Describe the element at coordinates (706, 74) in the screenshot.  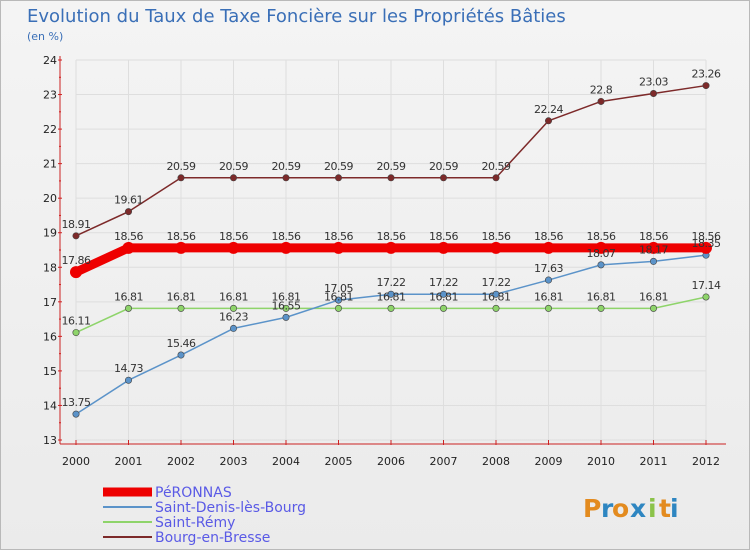
I see `data-label: 23.26` at that location.